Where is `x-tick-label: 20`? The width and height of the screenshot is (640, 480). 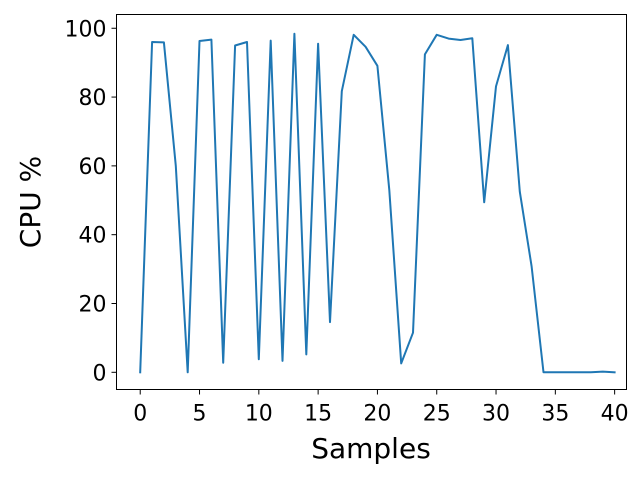 x-tick-label: 20 is located at coordinates (377, 414).